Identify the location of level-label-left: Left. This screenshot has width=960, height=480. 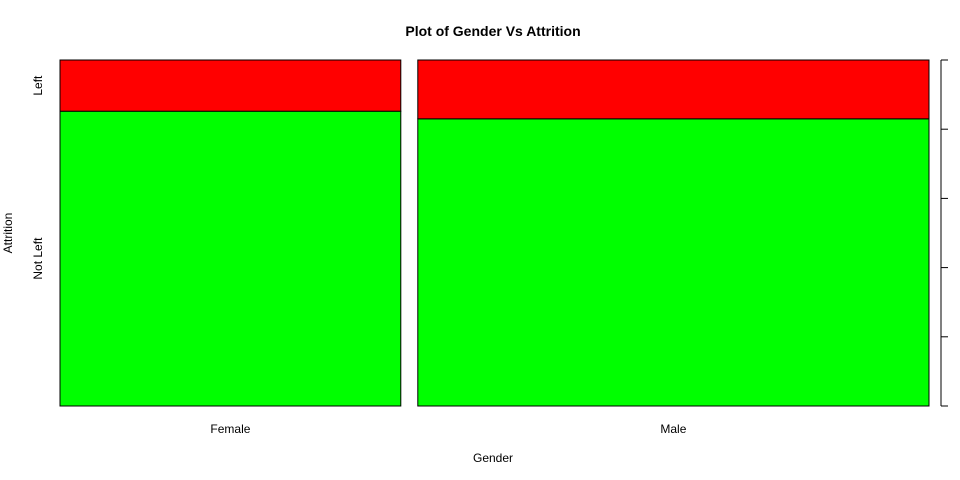
(38, 85).